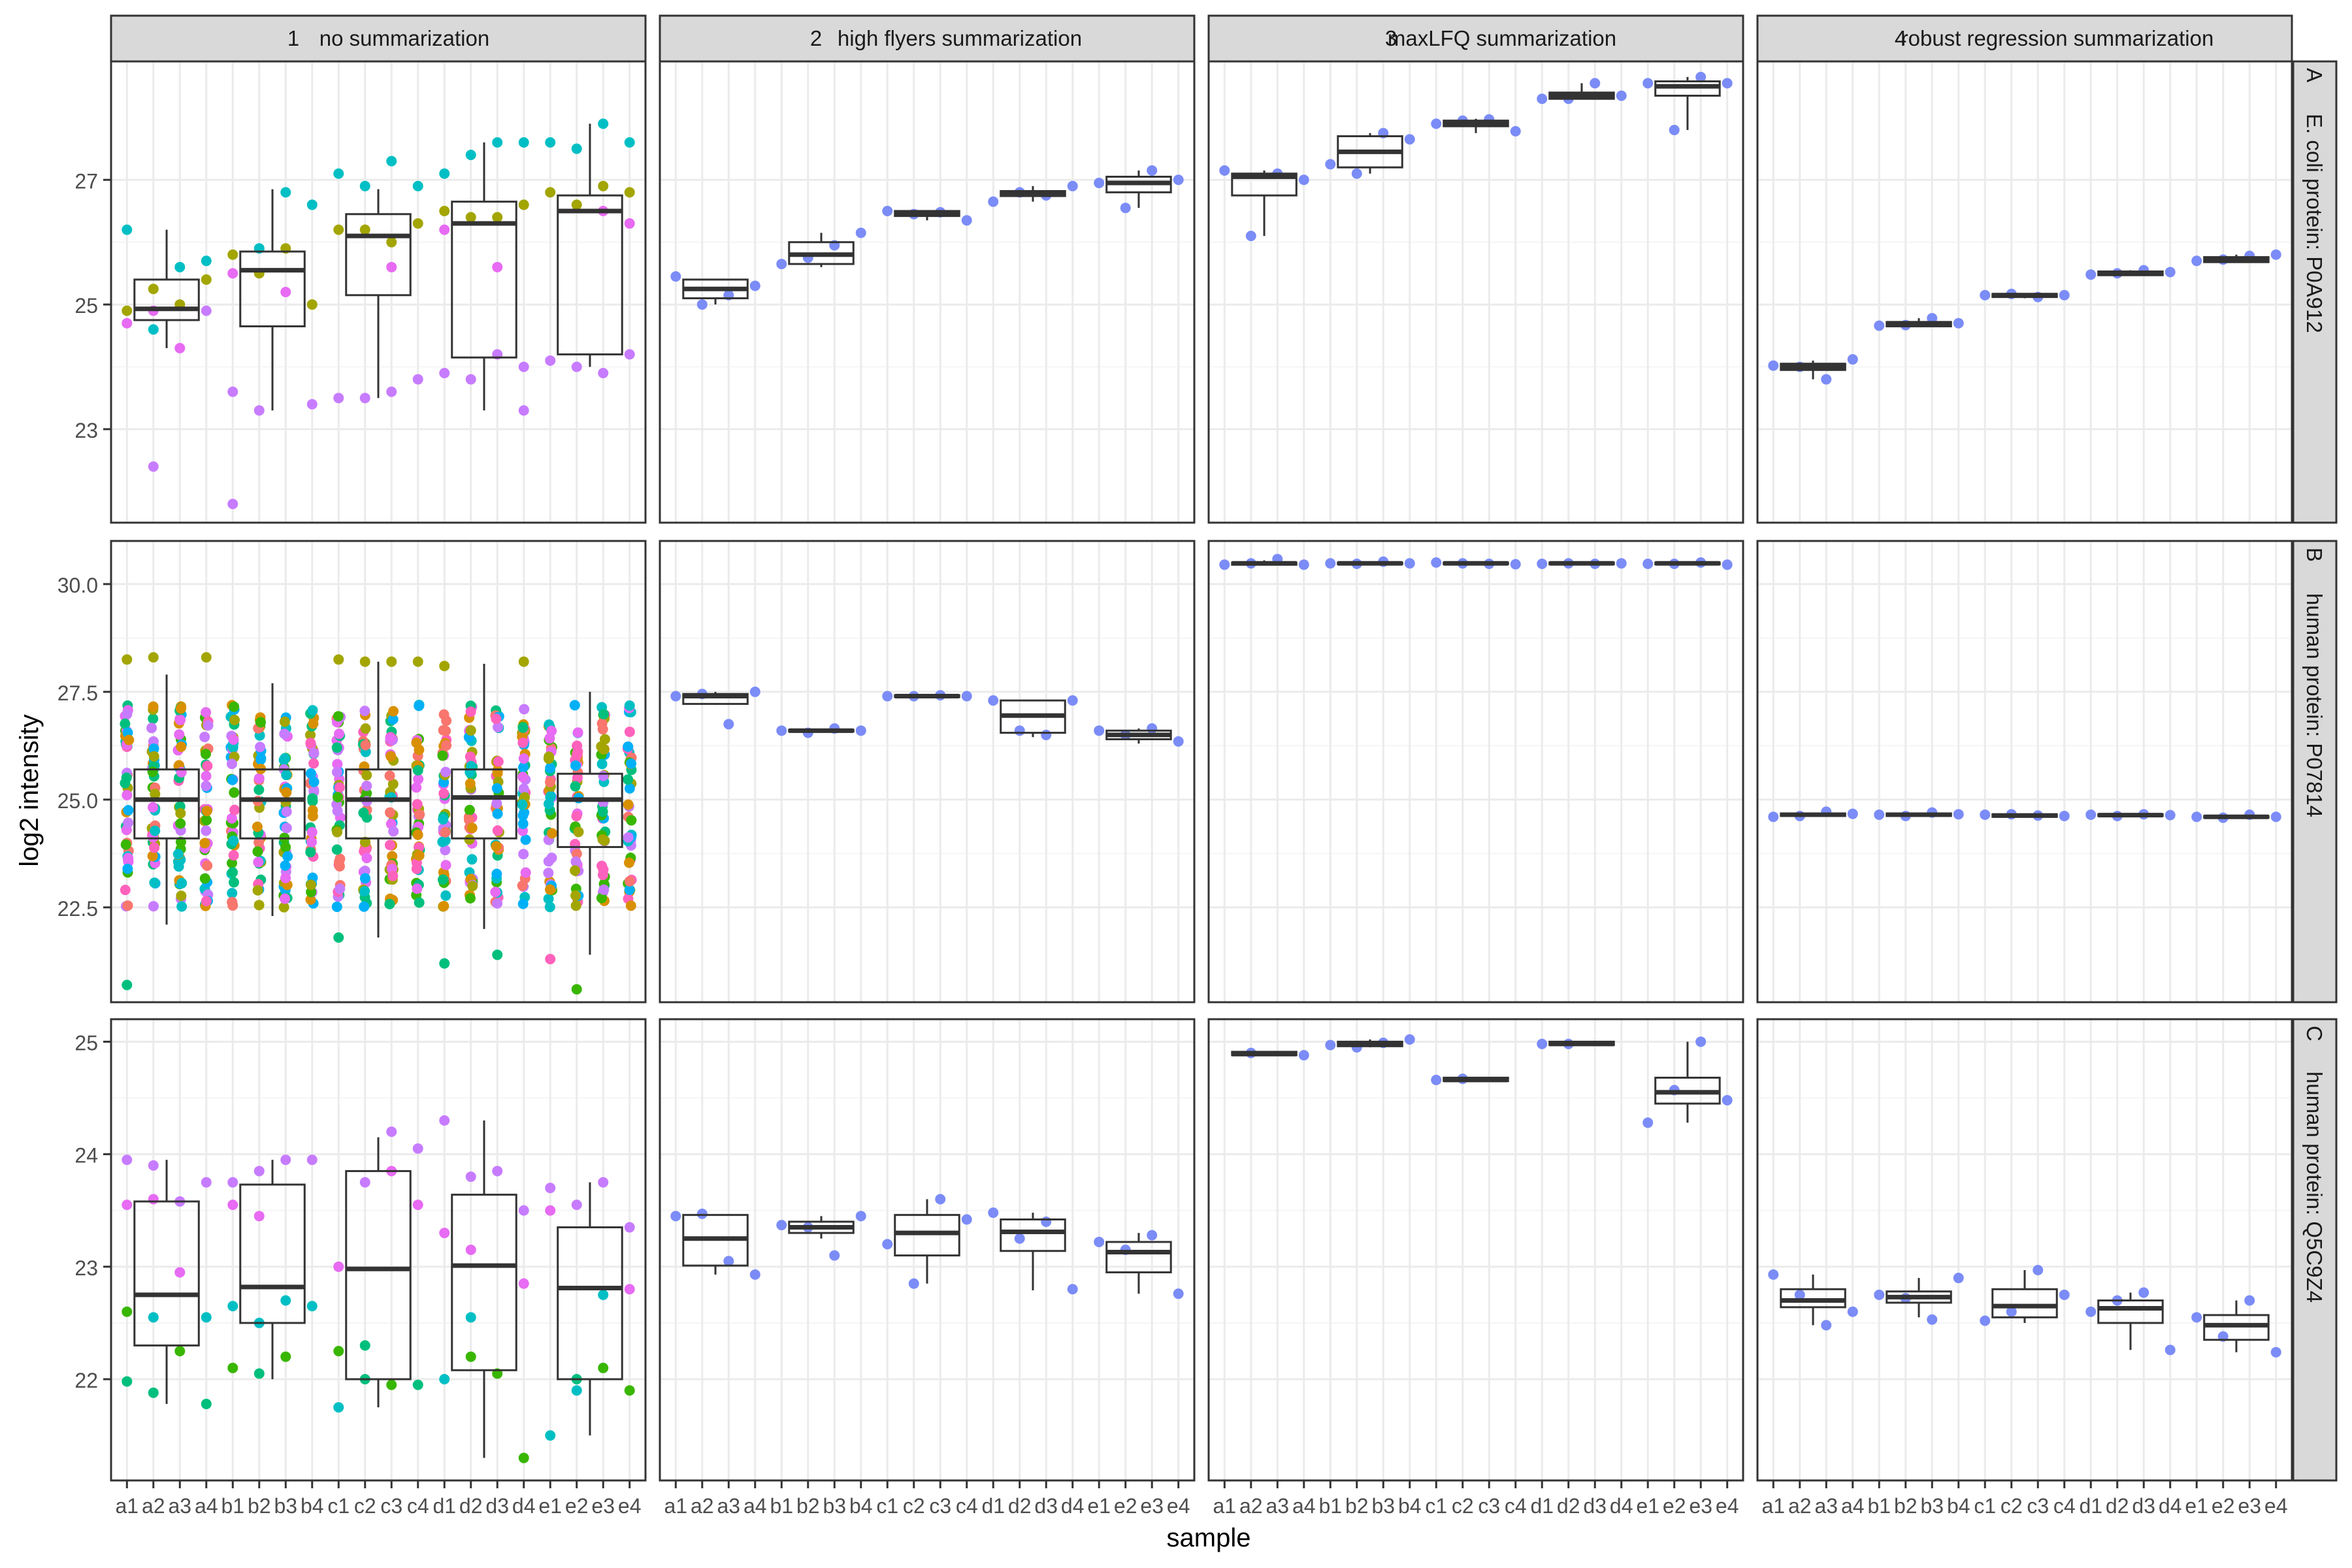 This screenshot has height=1568, width=2352. What do you see at coordinates (86, 306) in the screenshot?
I see `y-tick-label: 25` at bounding box center [86, 306].